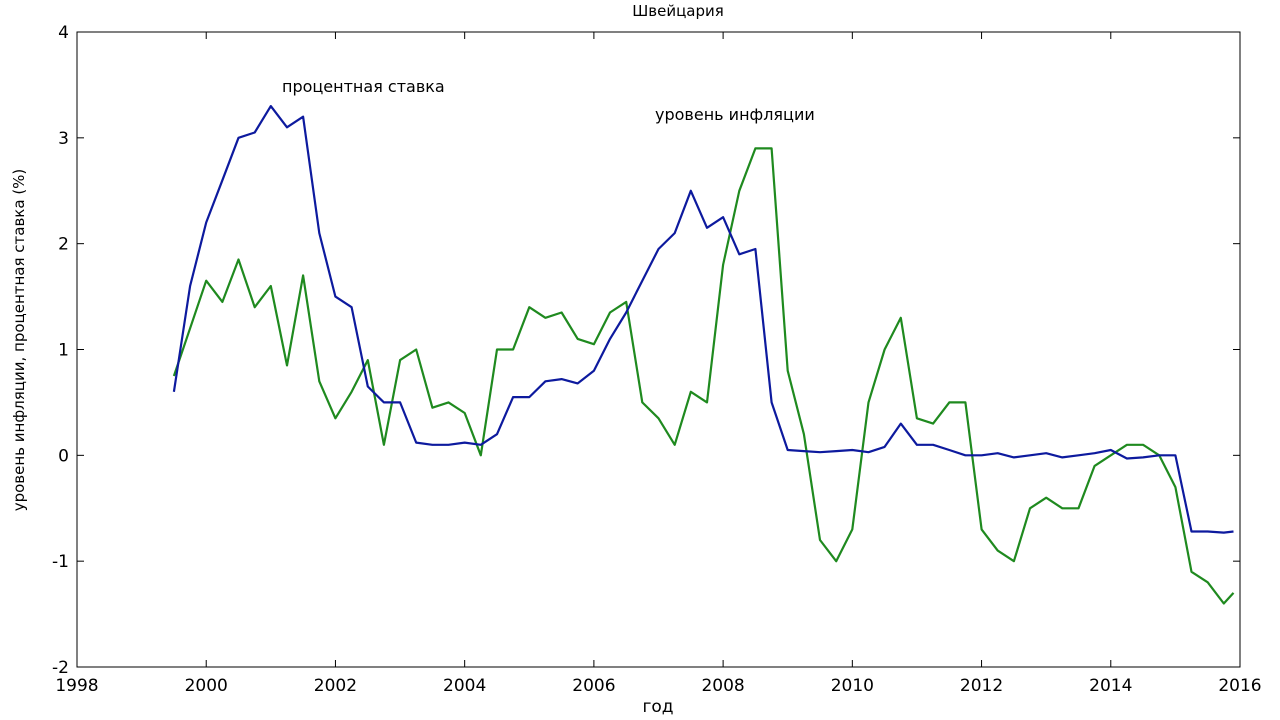 The height and width of the screenshot is (720, 1280). What do you see at coordinates (335, 686) in the screenshot?
I see `x-tick-label: 2002` at bounding box center [335, 686].